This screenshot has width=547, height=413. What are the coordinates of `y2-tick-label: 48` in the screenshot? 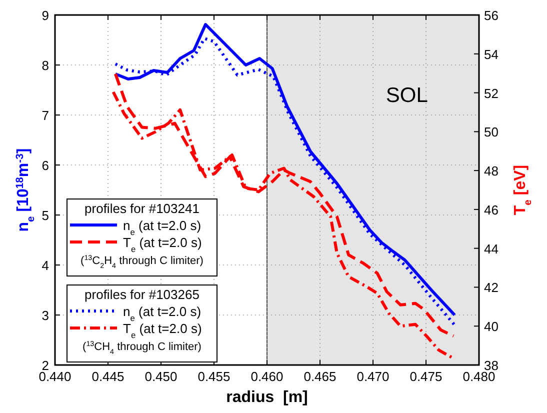 It's located at (491, 171).